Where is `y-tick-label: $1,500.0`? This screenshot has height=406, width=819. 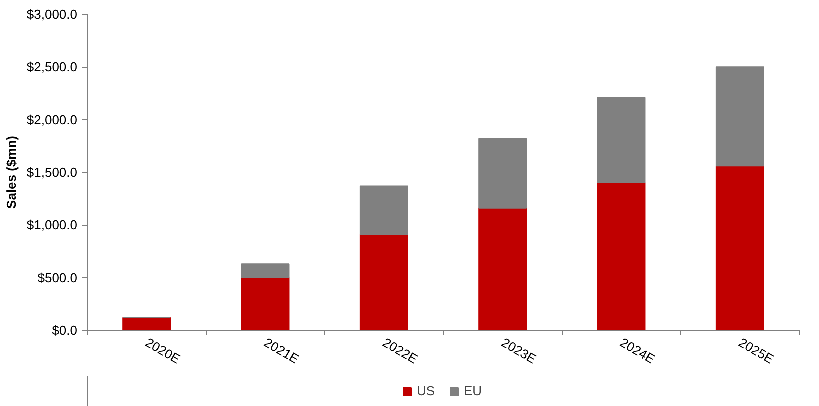 y-tick-label: $1,500.0 is located at coordinates (52, 172).